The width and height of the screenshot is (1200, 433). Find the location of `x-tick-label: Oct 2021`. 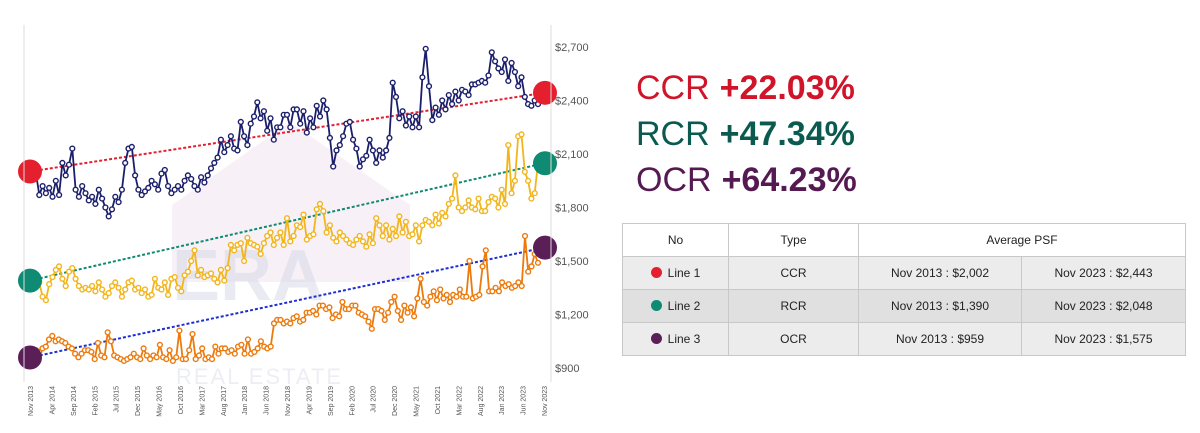

x-tick-label: Oct 2021 is located at coordinates (438, 400).